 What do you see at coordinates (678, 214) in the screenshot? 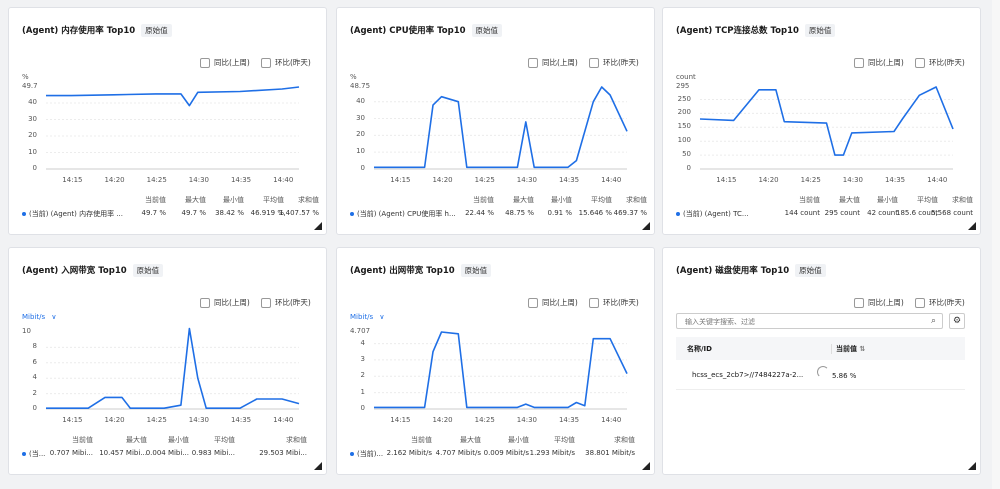
I see `series-dot` at bounding box center [678, 214].